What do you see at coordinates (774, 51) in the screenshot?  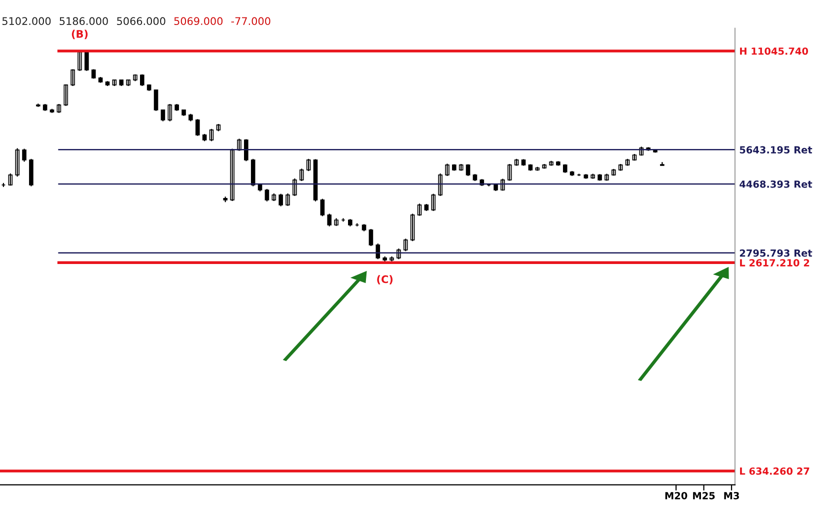 I see `y-tick-label: H 11045.740` at bounding box center [774, 51].